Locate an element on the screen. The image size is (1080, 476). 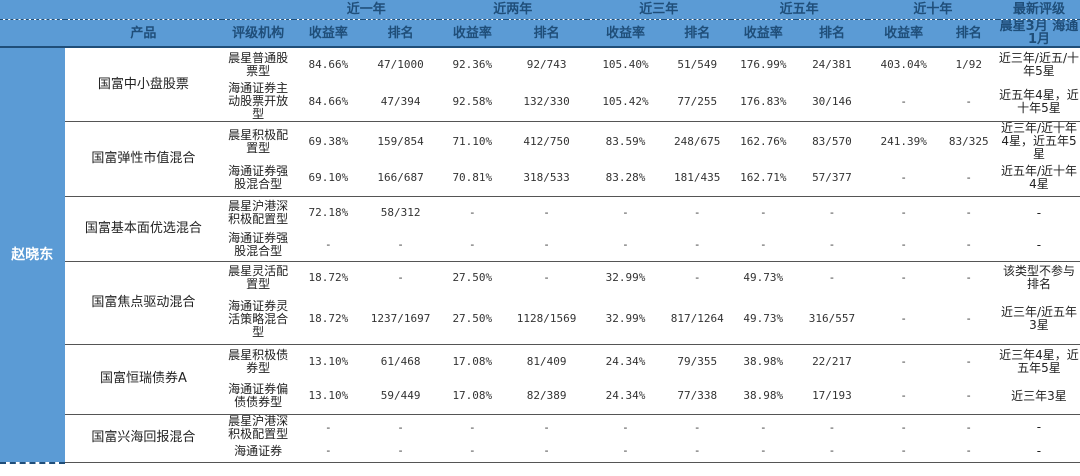
rank-cell: 817/1264 is located at coordinates (697, 320).